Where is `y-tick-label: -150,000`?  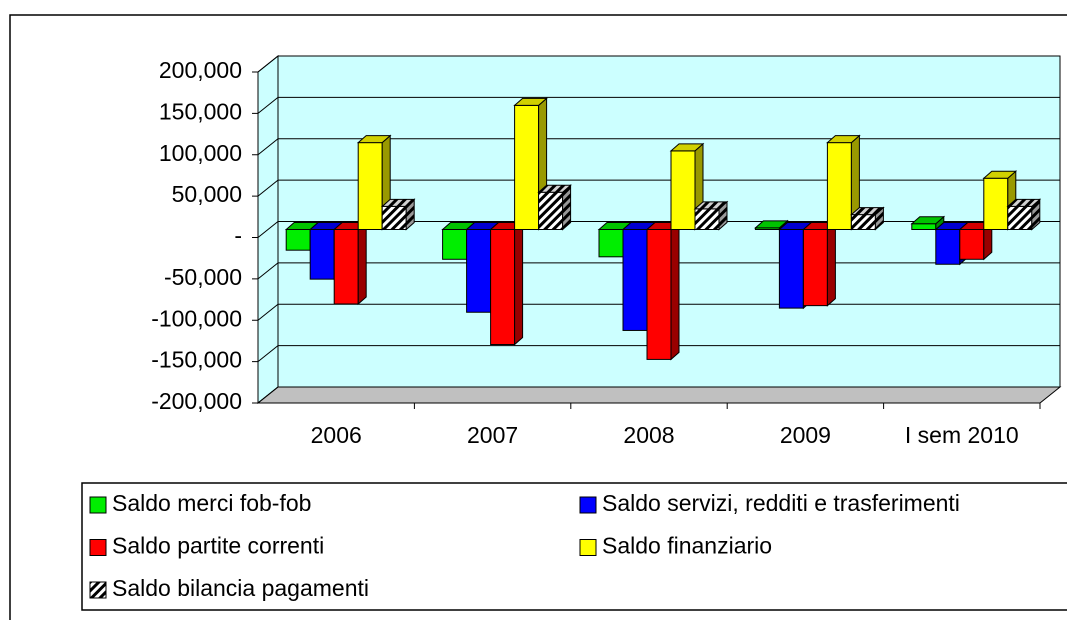
y-tick-label: -150,000 is located at coordinates (196, 360).